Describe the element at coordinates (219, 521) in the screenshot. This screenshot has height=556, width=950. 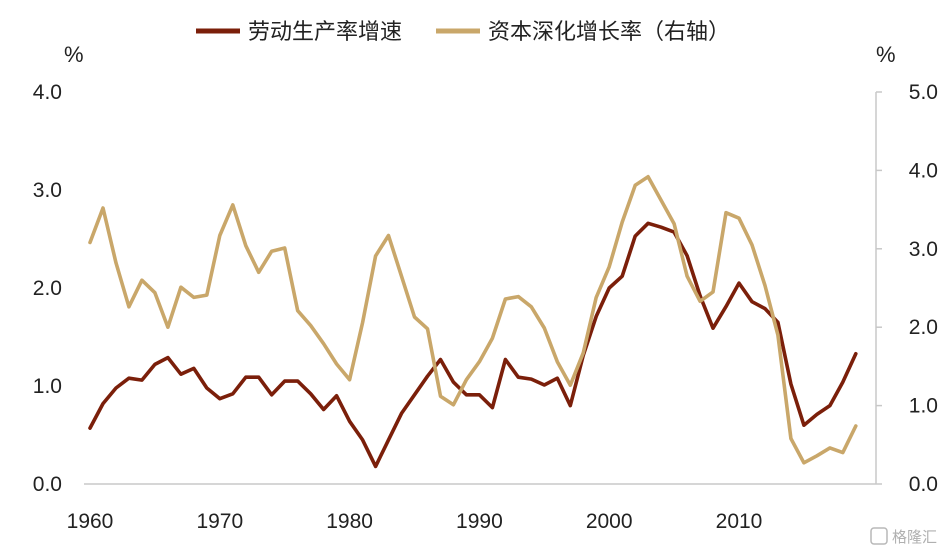
I see `x-tick-label: 1970` at that location.